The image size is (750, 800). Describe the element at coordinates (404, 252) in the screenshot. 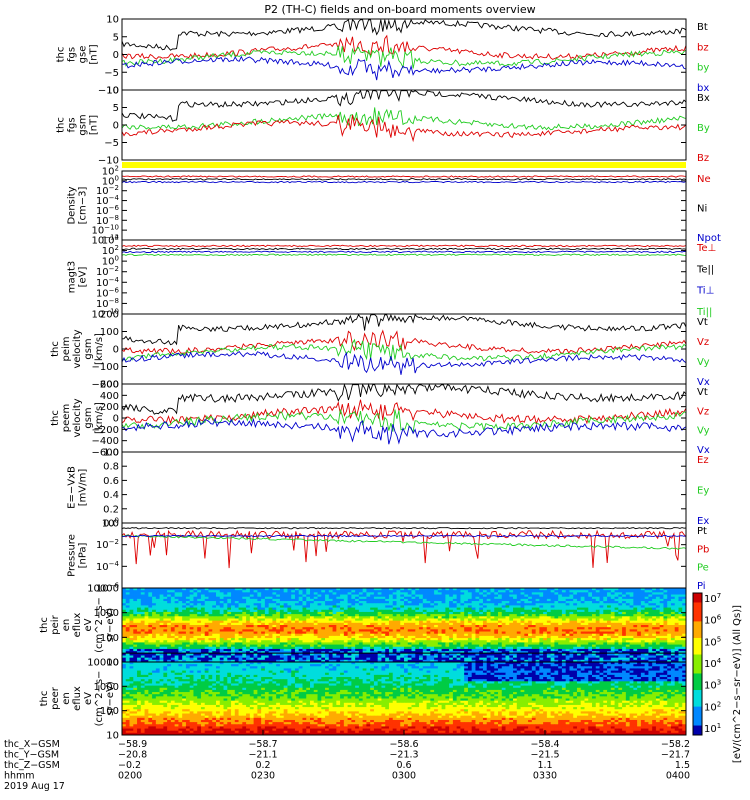

I see `temperature-trace-Ti⊥` at that location.